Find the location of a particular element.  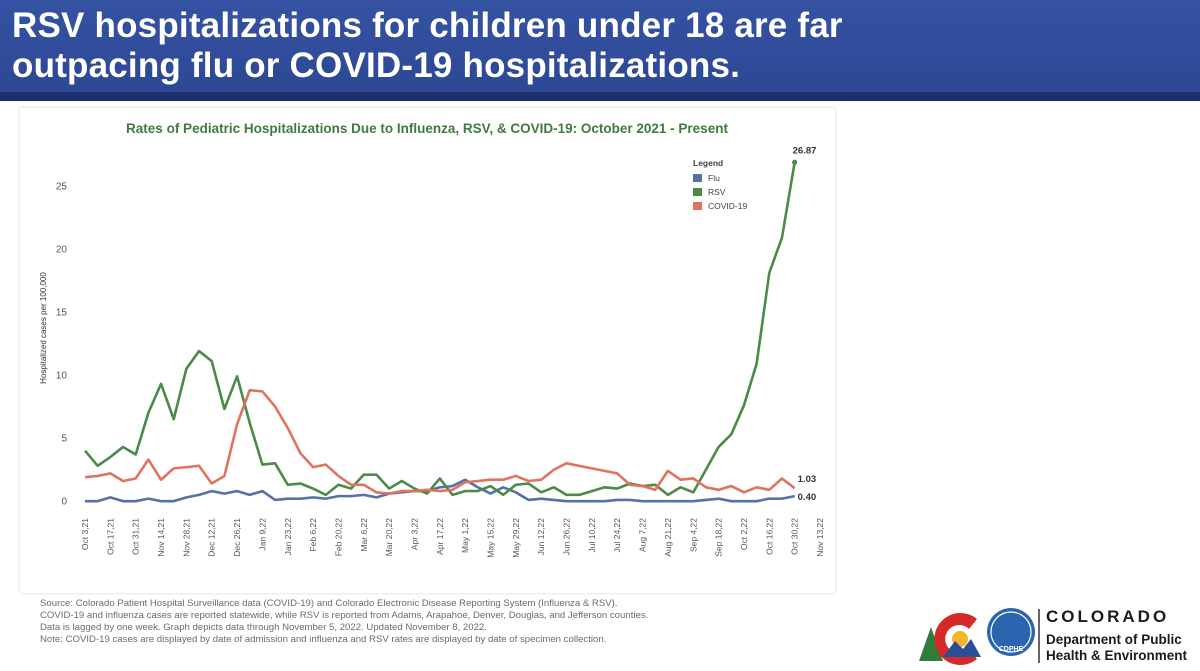

logo-mark: CDPHE is located at coordinates (979, 636).